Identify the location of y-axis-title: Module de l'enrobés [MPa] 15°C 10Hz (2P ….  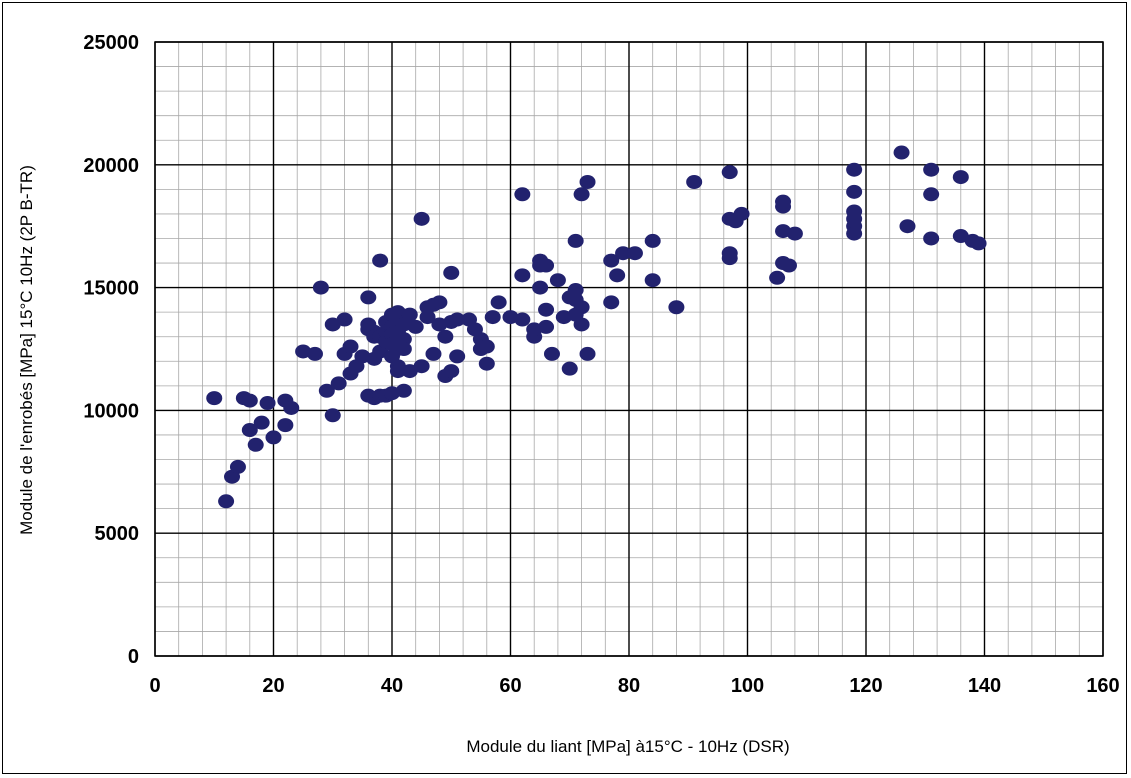
(26, 350).